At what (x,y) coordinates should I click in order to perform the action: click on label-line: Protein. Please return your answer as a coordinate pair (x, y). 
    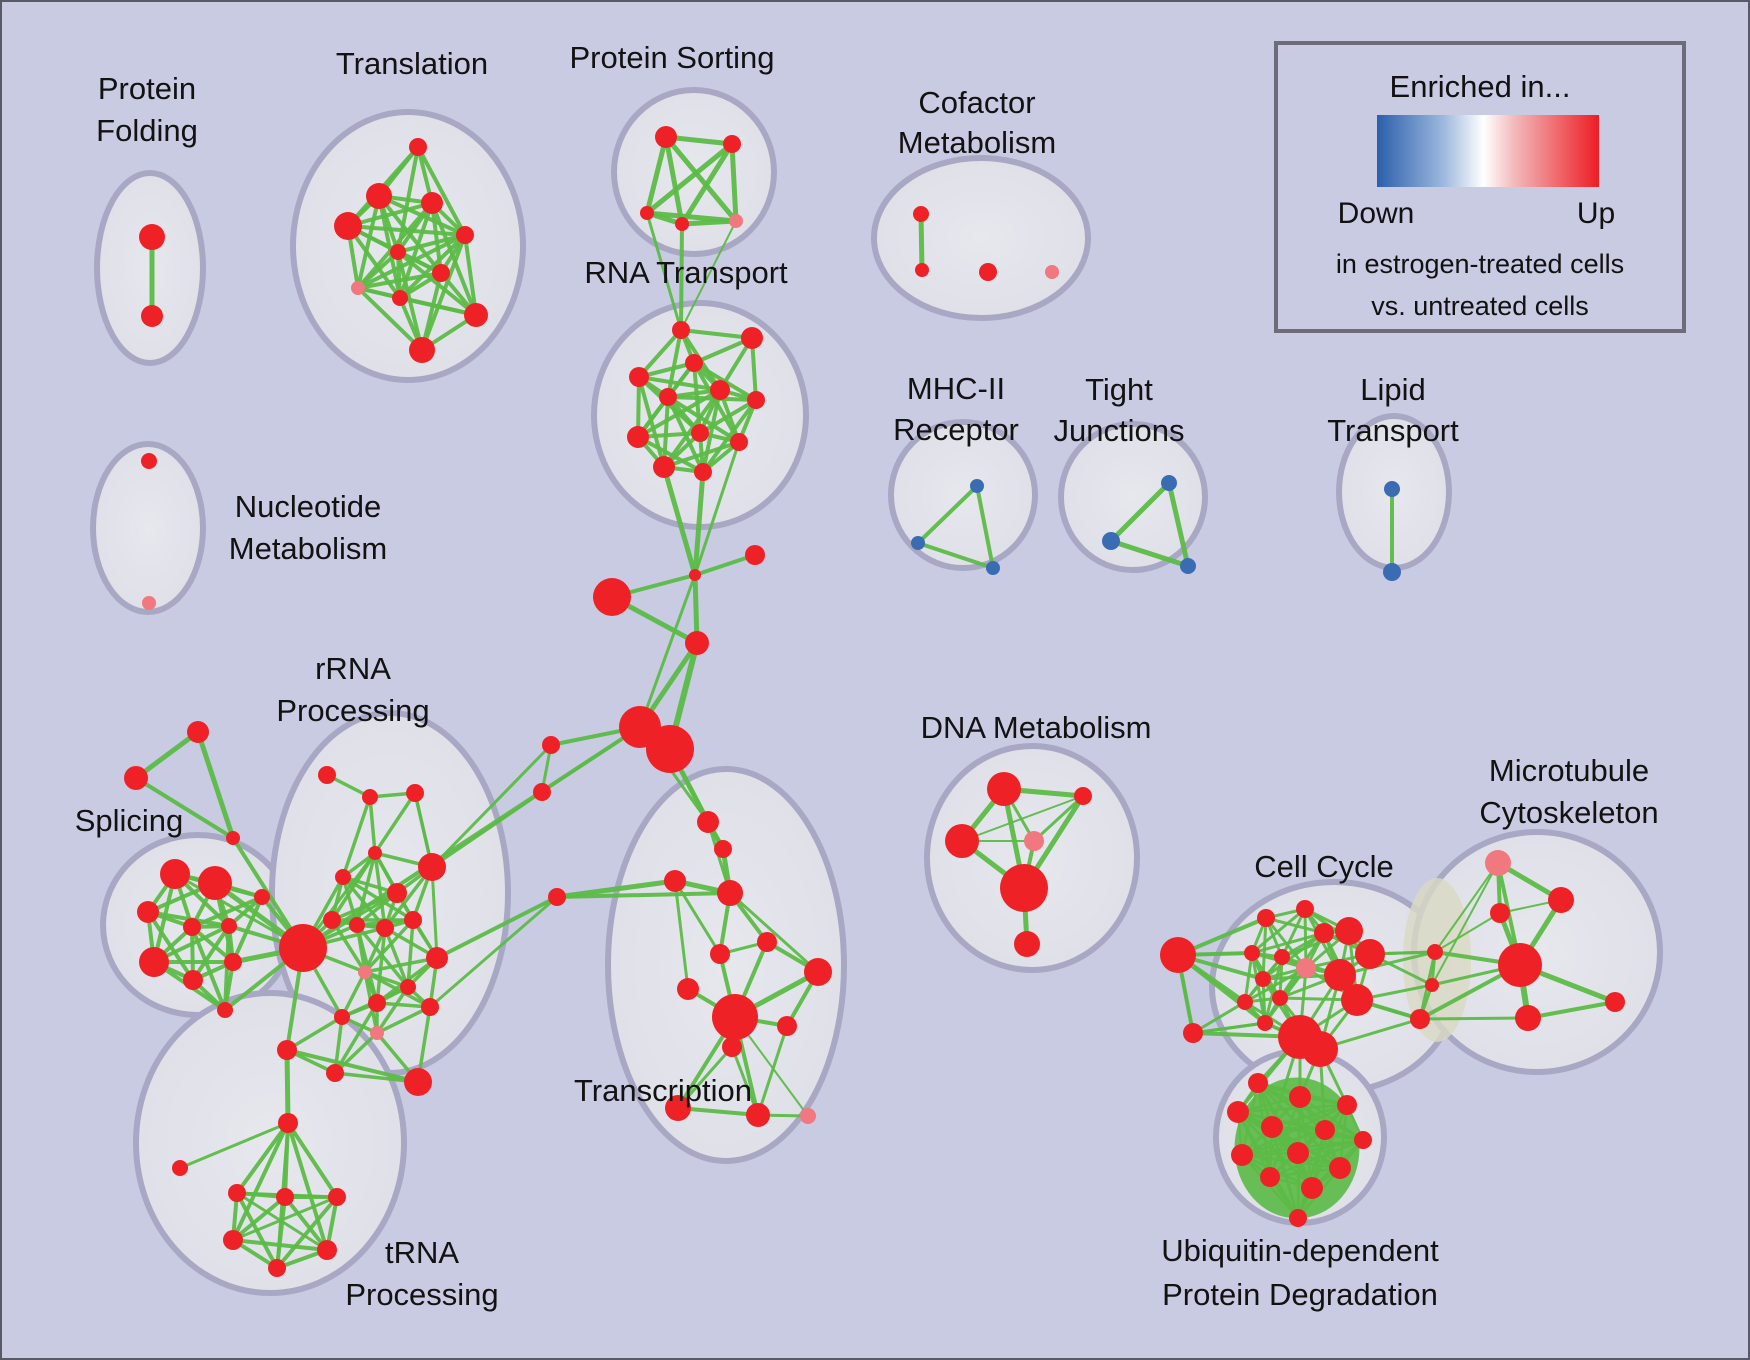
    Looking at the image, I should click on (147, 88).